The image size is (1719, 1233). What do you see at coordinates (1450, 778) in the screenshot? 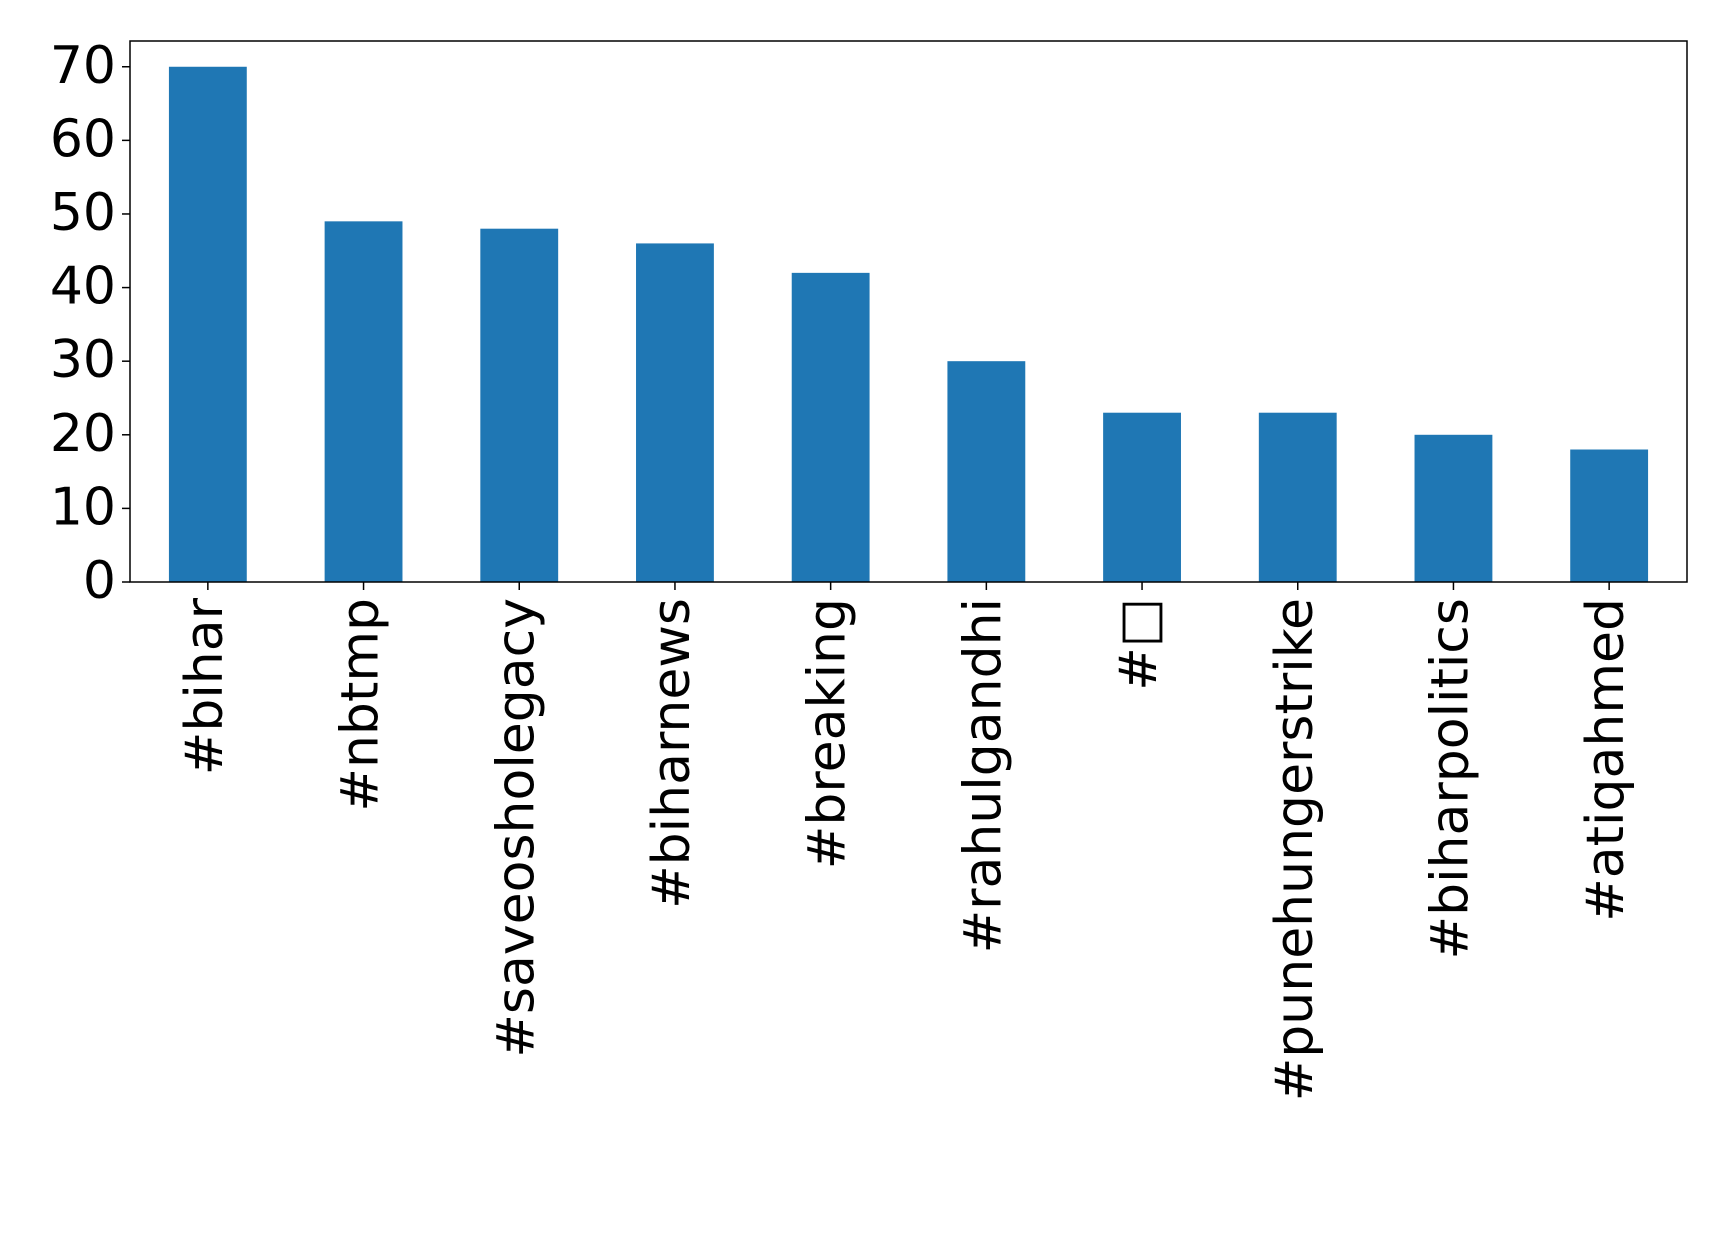
I see `x-tick-label: #biharpolitics` at bounding box center [1450, 778].